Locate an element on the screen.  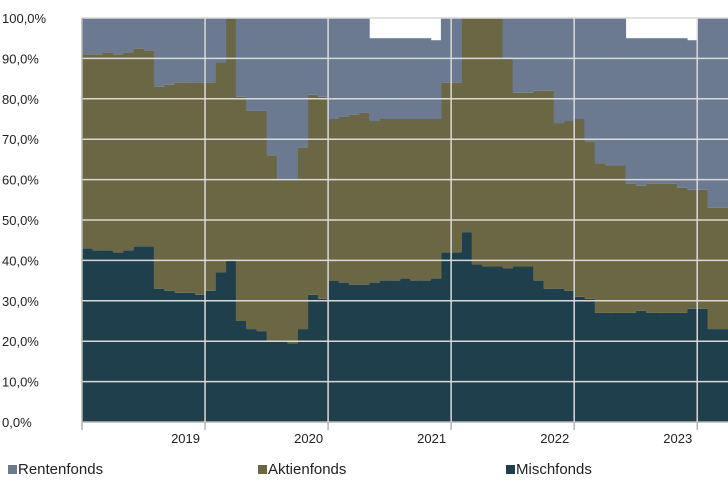
y-tick-label: 70,0% is located at coordinates (20, 139).